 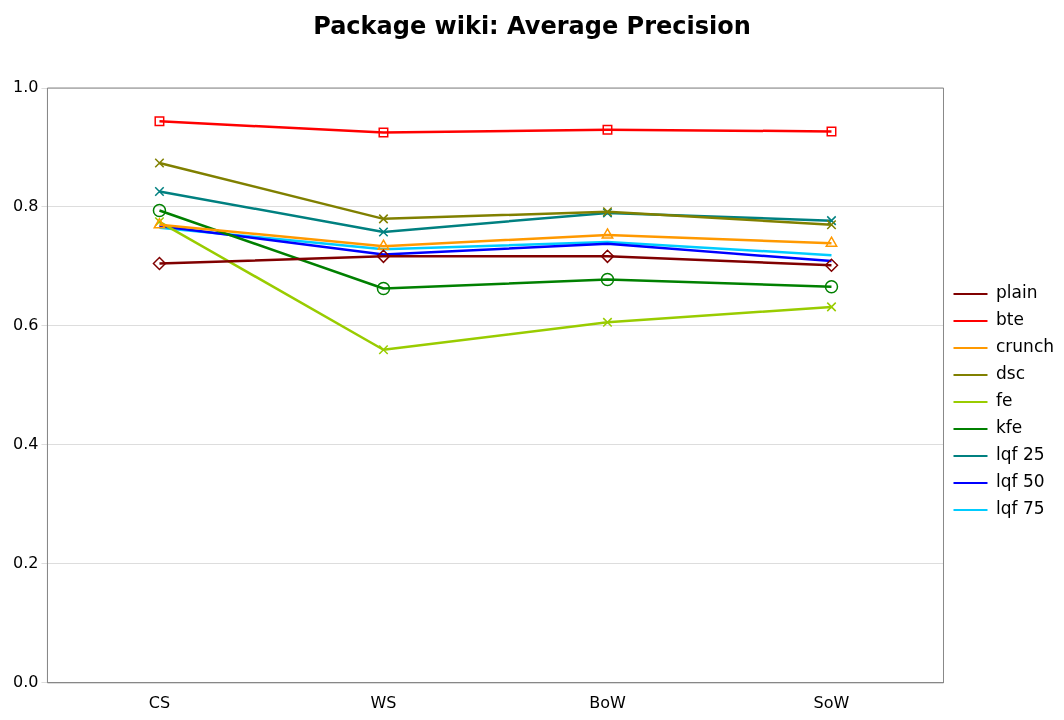 What do you see at coordinates (532, 27) in the screenshot?
I see `chart-title: Package wiki: Average Precision` at bounding box center [532, 27].